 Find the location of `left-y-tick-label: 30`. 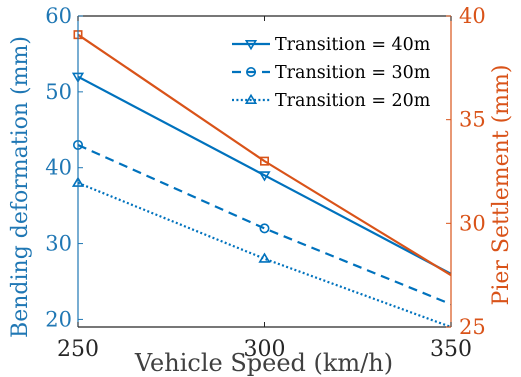

left-y-tick-label: 30 is located at coordinates (58, 244).